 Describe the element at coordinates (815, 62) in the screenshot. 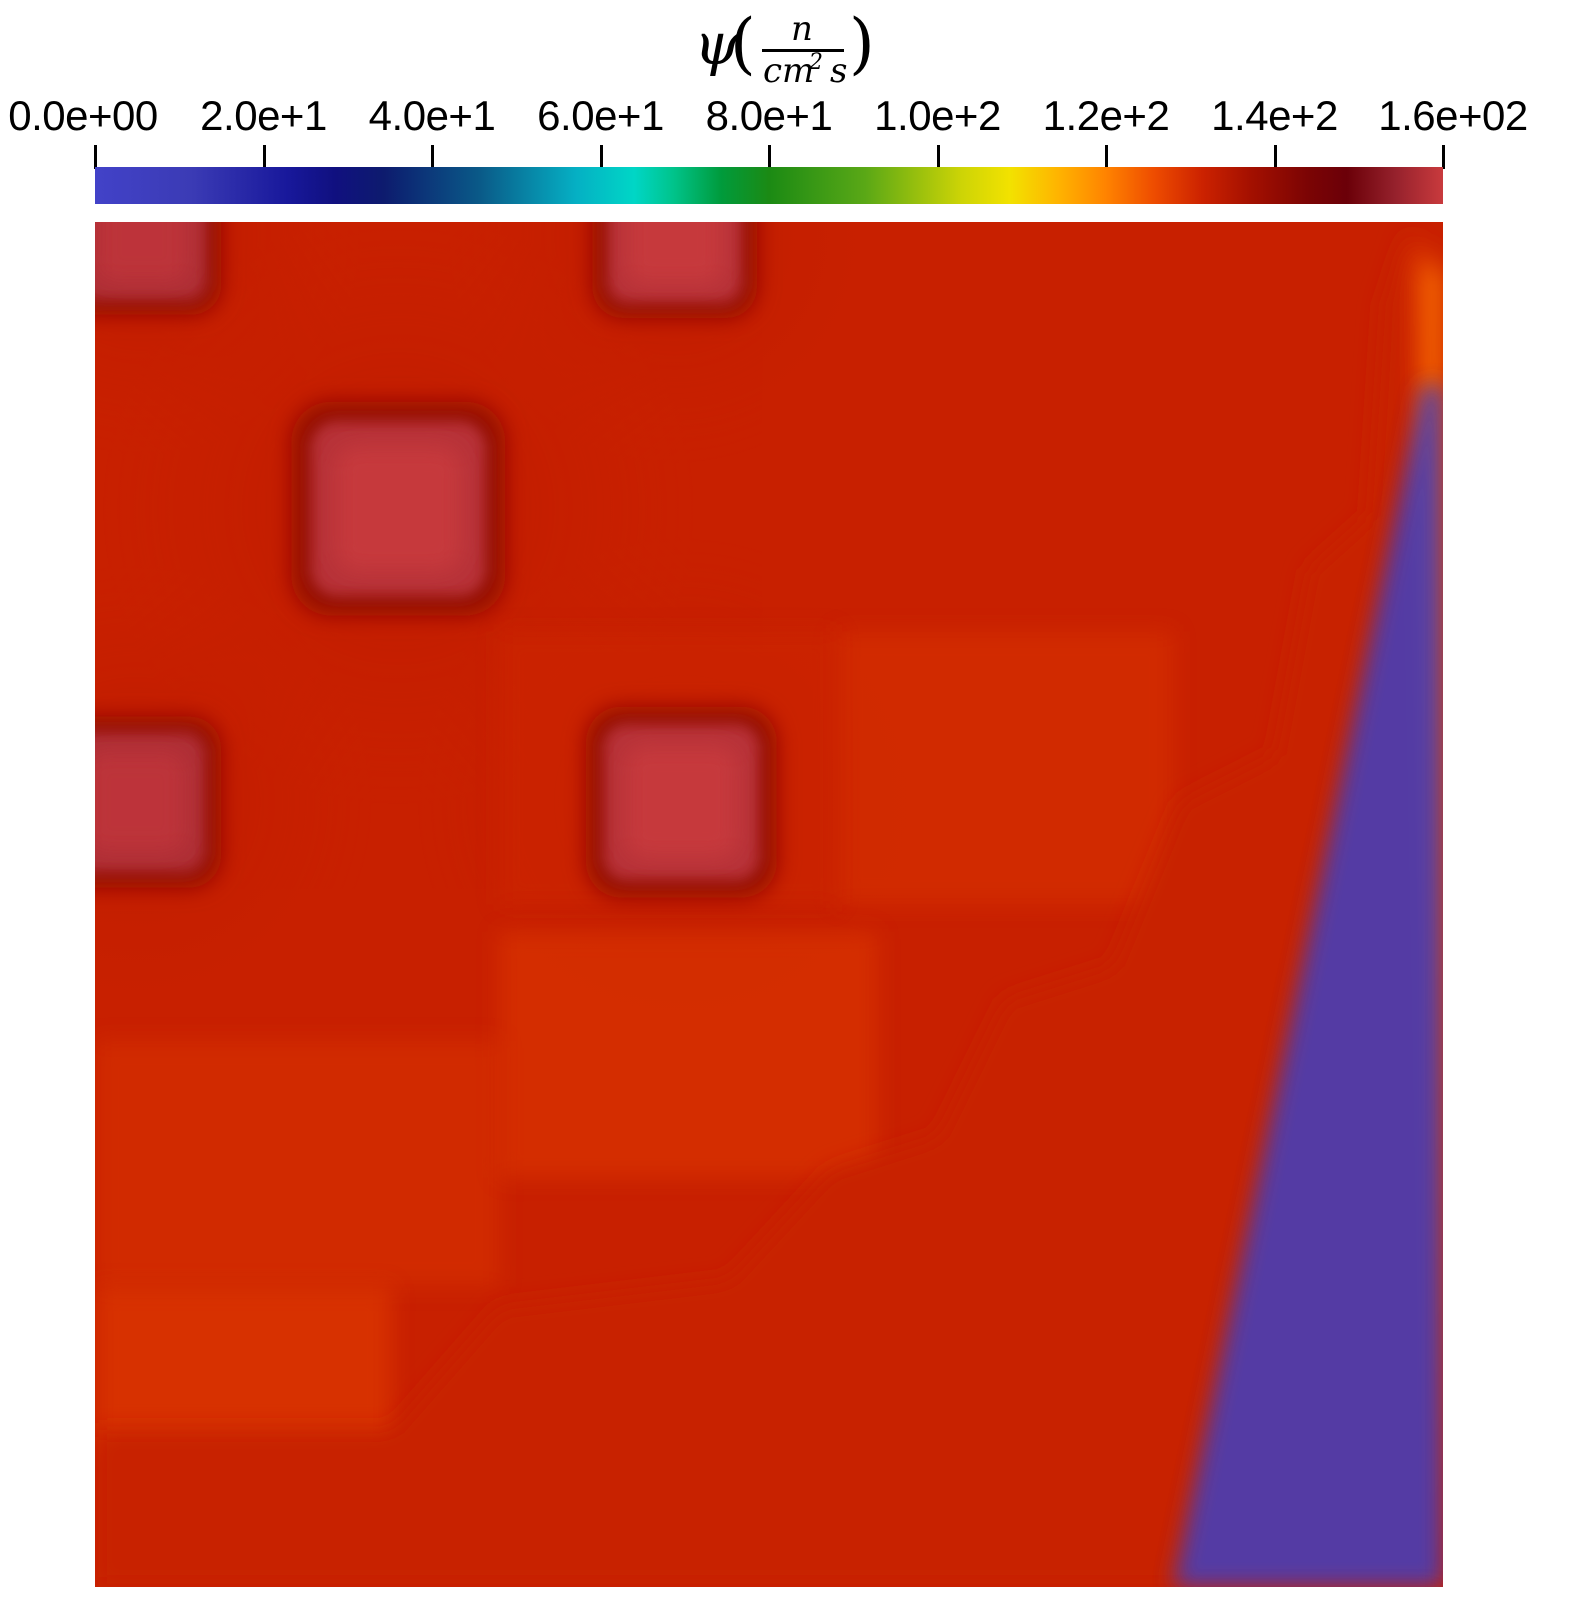

I see `denominator-exponent: 2` at that location.